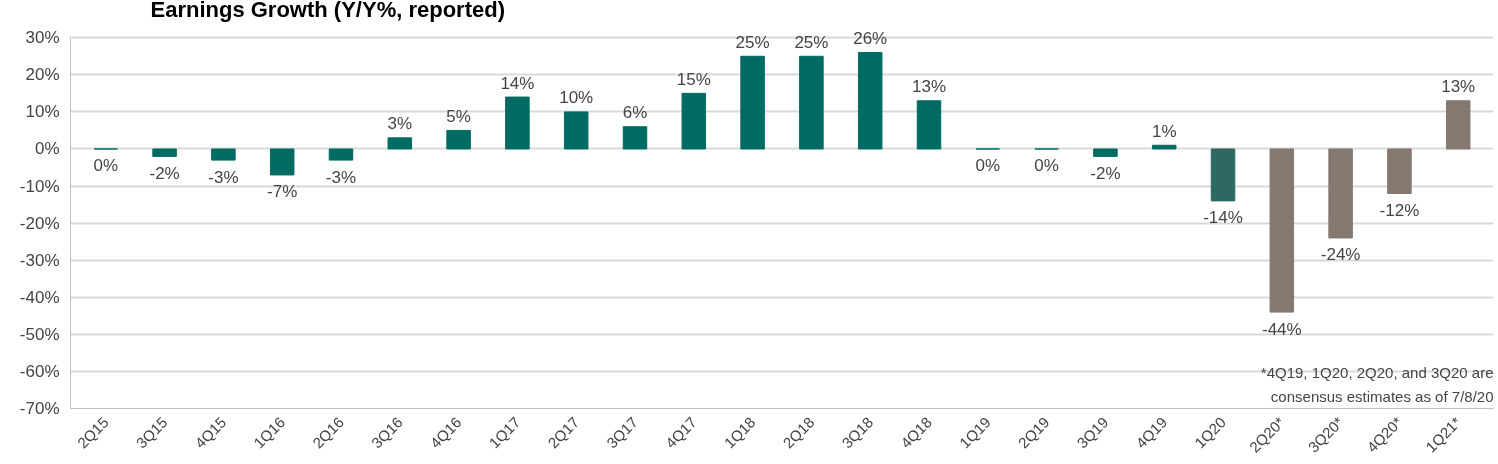  Describe the element at coordinates (1399, 210) in the screenshot. I see `data-label: -12%` at that location.